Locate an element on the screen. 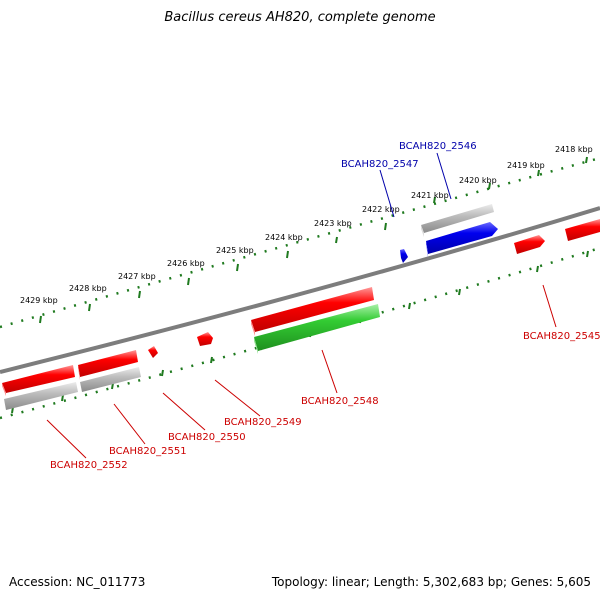  gene-label-bcah820-2545: BCAH820_2545 is located at coordinates (561, 336).